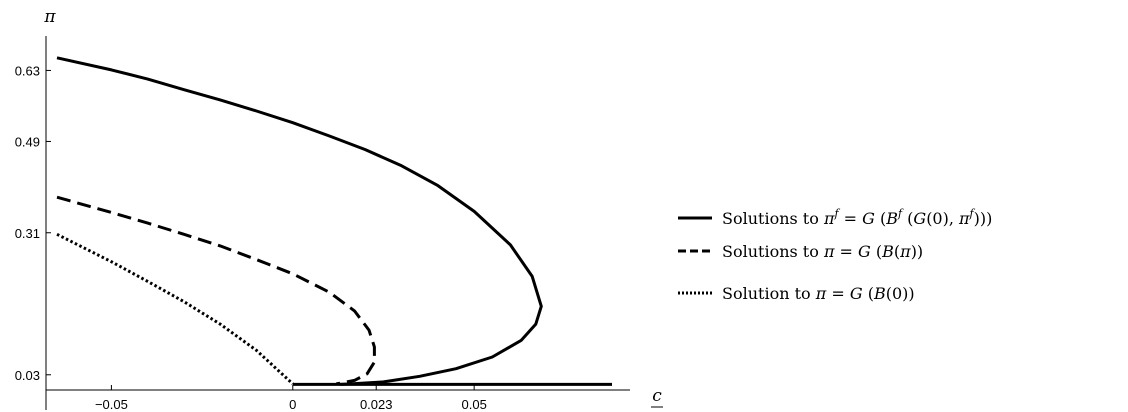 This screenshot has width=1128, height=412. I want to click on legend-entry-solid: Solutions to πf = G (Bf (G(0), πf))), so click(835, 217).